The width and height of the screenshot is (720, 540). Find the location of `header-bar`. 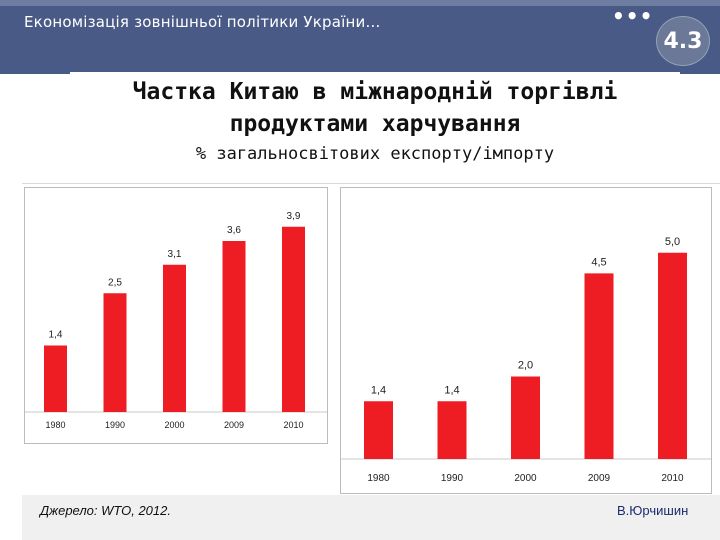

header-bar is located at coordinates (360, 37).